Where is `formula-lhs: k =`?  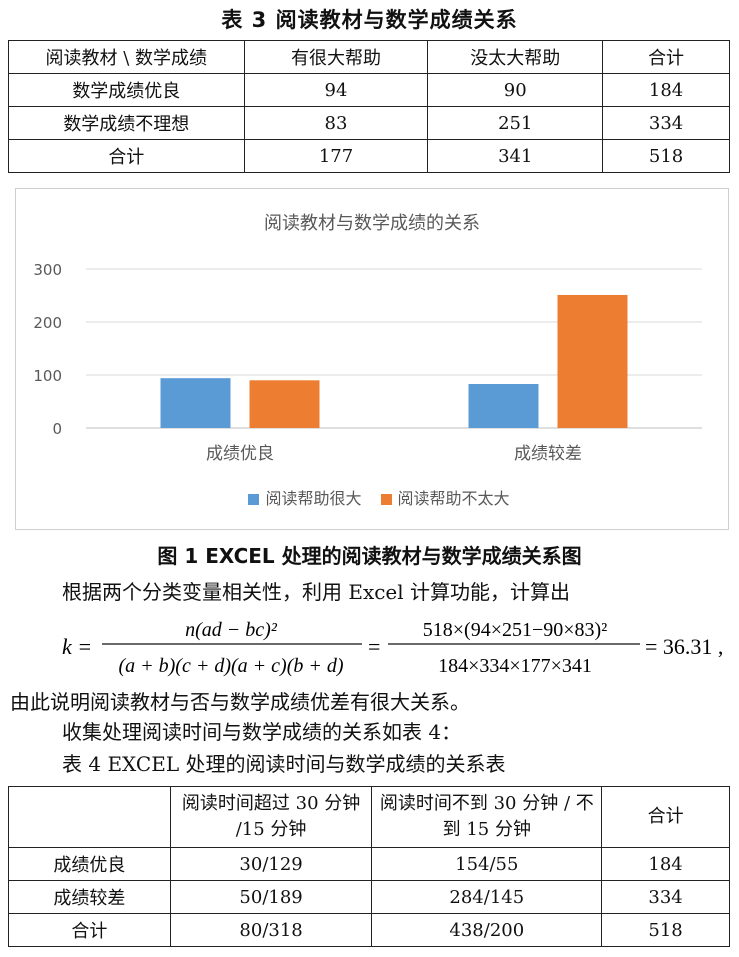
formula-lhs: k = is located at coordinates (77, 646).